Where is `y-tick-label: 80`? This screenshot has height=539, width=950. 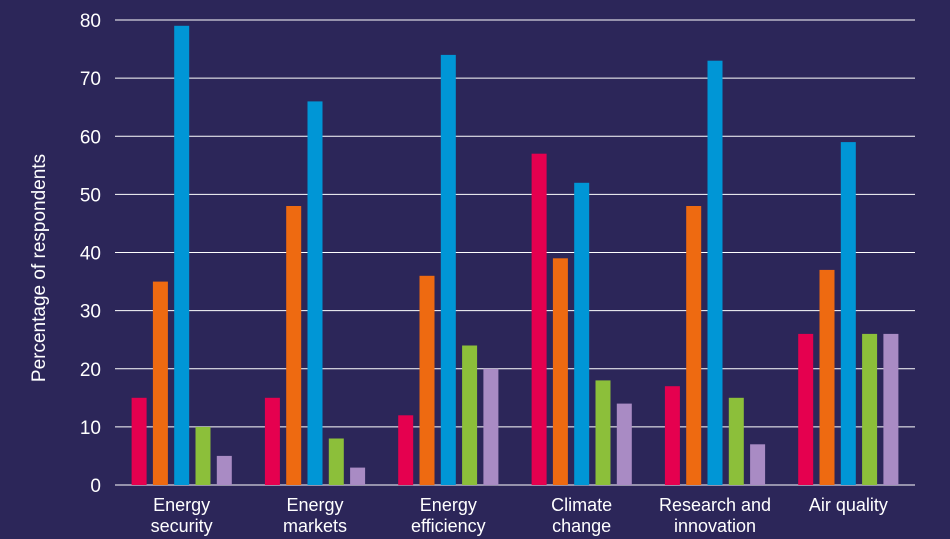
y-tick-label: 80 is located at coordinates (90, 21).